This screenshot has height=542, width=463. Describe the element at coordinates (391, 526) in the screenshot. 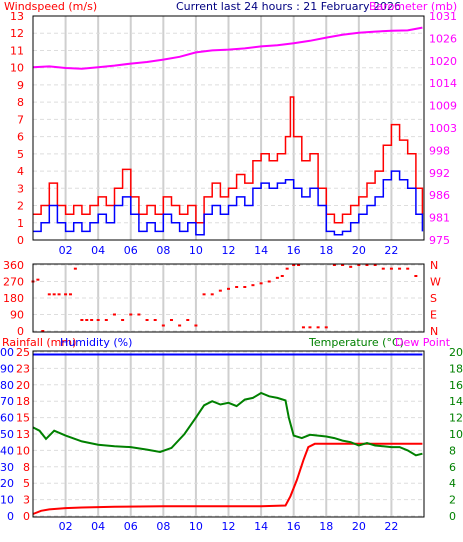

I see `p3-xtick-22: 22` at that location.